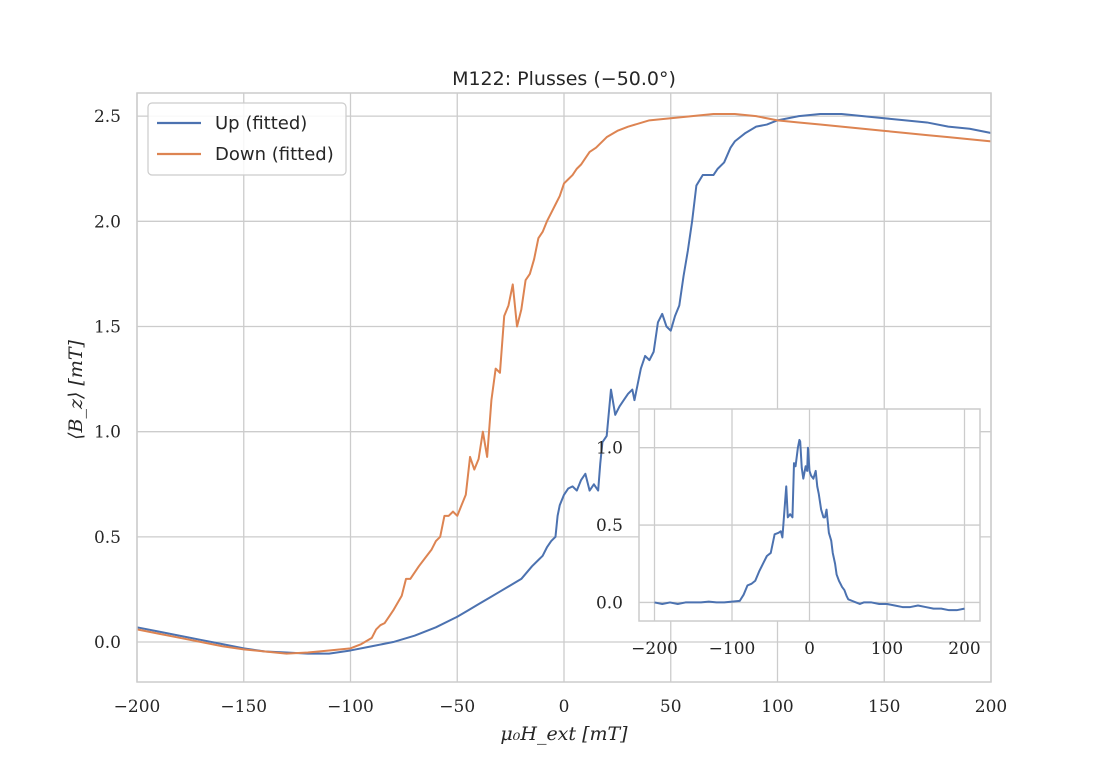  I want to click on inset-y-ticks: 0.0 0.5 1.0, so click(609, 526).